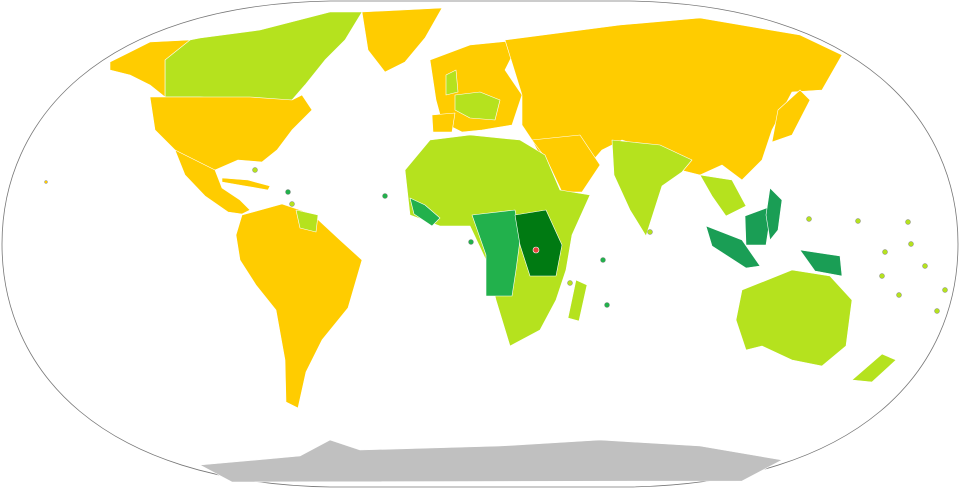  What do you see at coordinates (874, 368) in the screenshot?
I see `region-new-zealand` at bounding box center [874, 368].